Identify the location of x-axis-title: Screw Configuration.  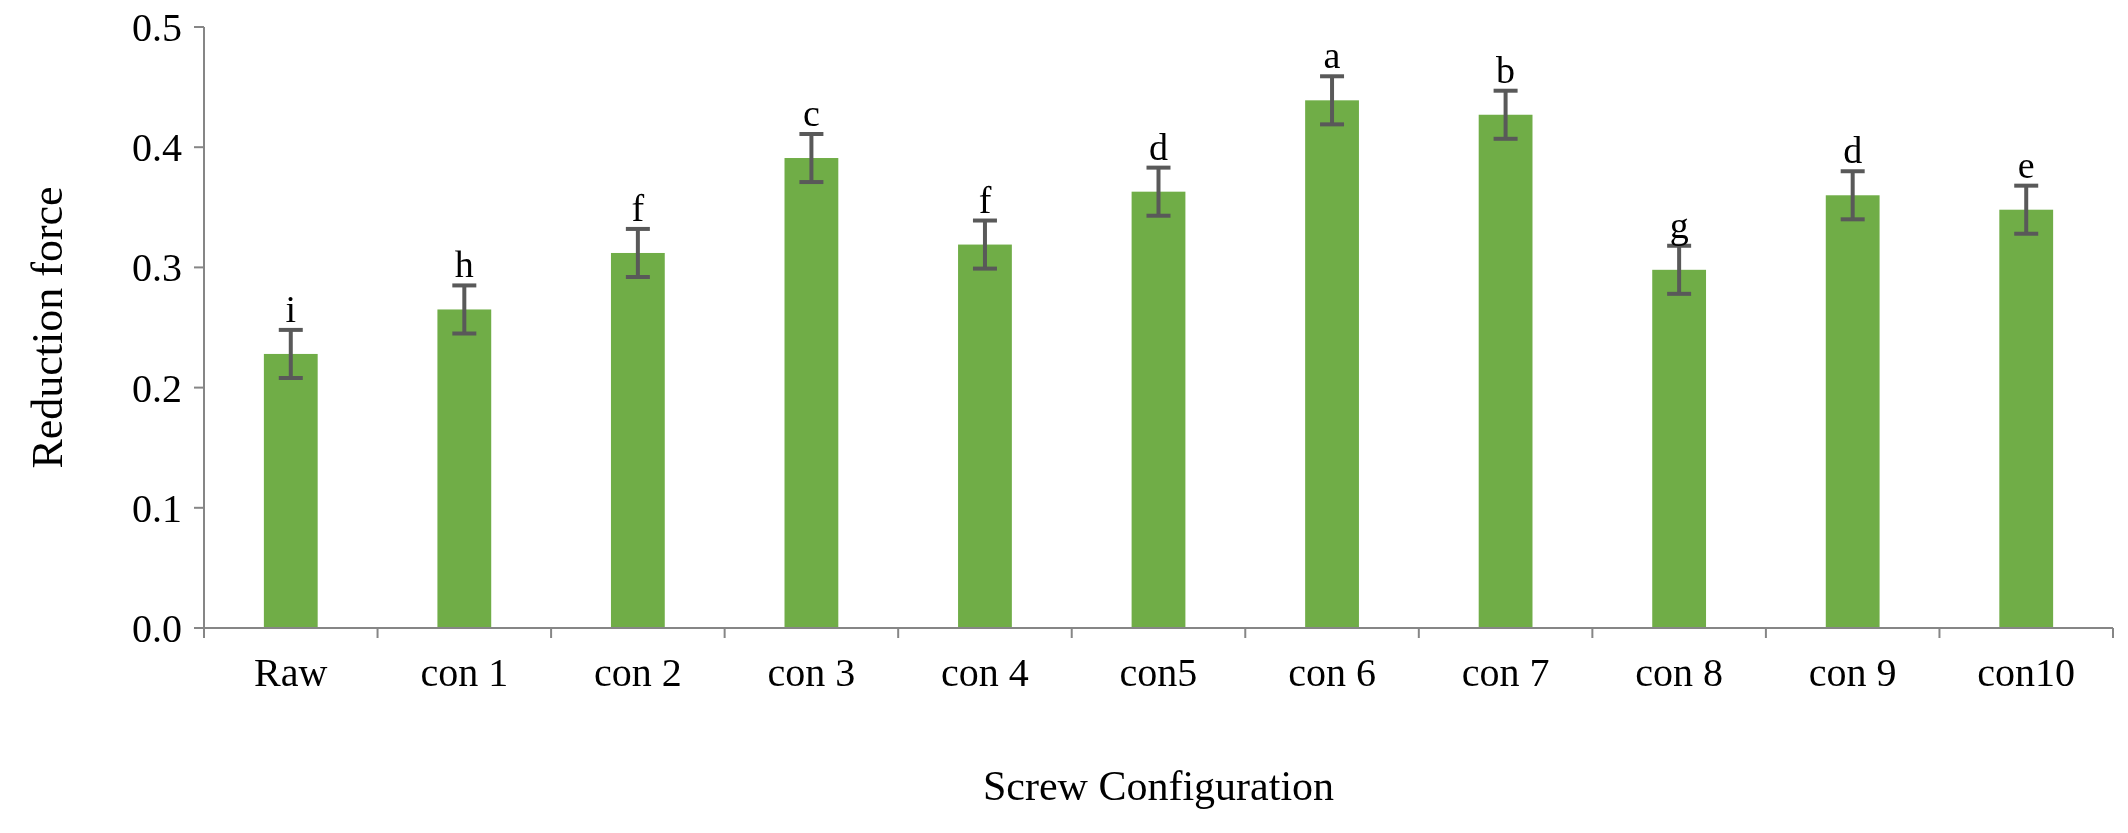
(1158, 786).